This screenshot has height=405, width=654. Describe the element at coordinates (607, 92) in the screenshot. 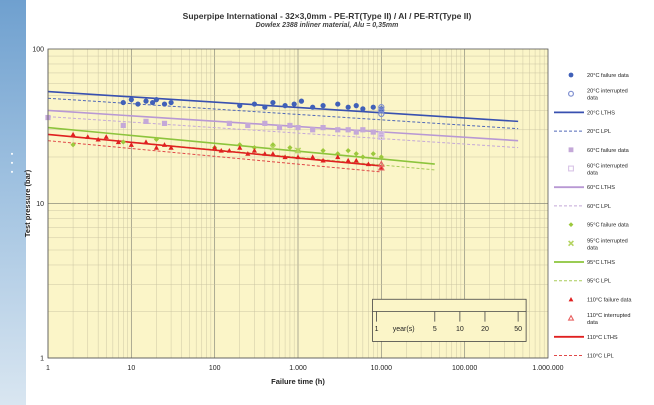

I see `legend-label: 20°C interrupted` at that location.